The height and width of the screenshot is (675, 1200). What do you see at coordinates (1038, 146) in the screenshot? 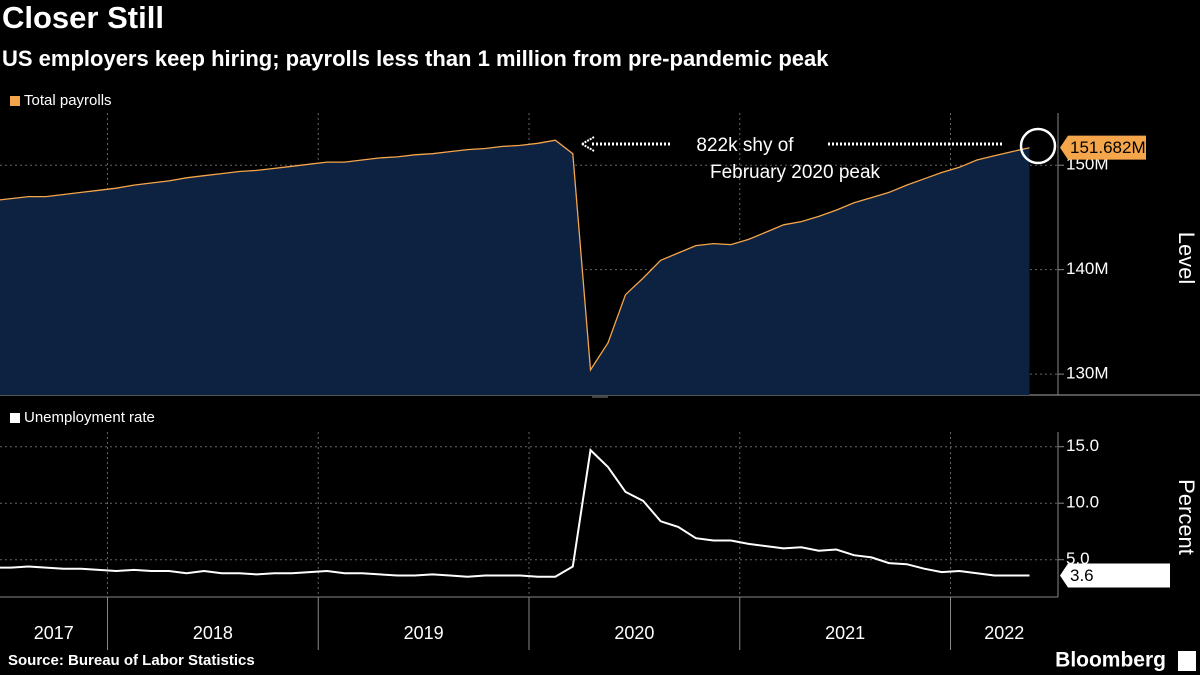
I see `highlight-circle` at bounding box center [1038, 146].